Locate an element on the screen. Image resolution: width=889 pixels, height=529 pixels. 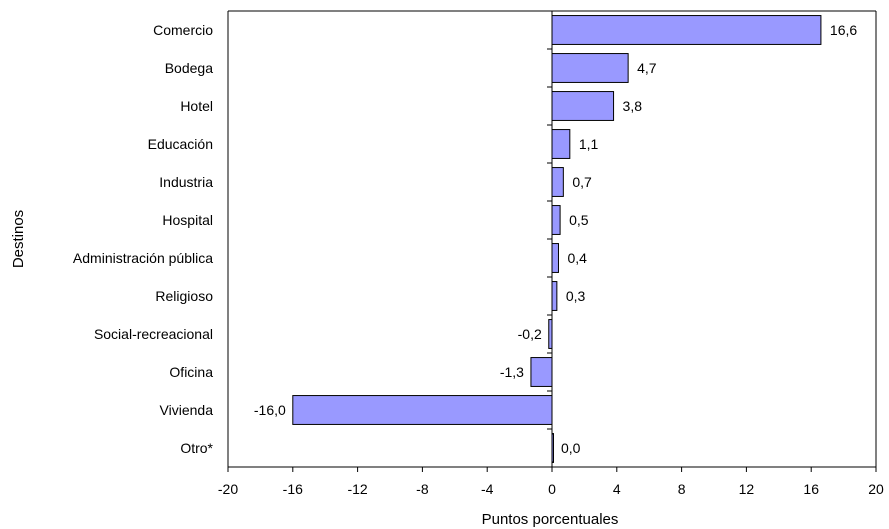
data-label: 0,5 is located at coordinates (579, 220).